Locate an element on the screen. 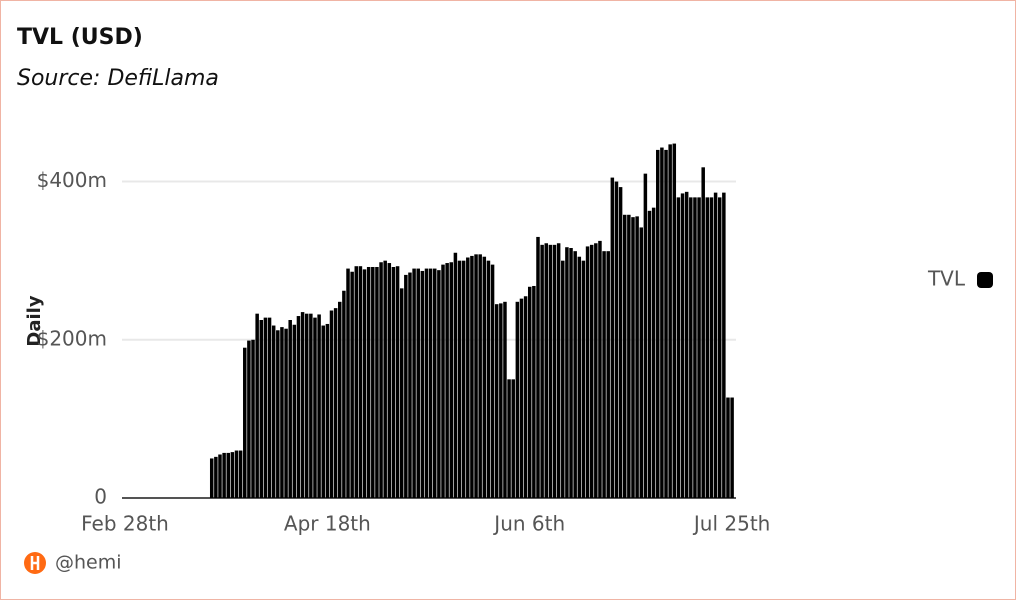  x-tick-label: Feb 28th is located at coordinates (125, 524).